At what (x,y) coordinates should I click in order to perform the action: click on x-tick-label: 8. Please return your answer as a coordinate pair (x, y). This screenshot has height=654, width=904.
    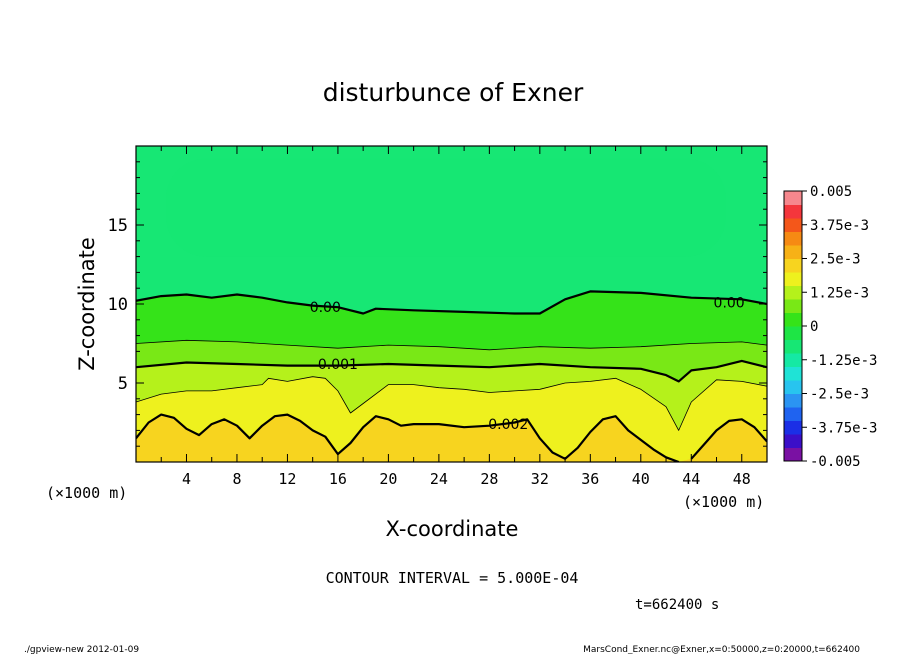
    Looking at the image, I should click on (236, 479).